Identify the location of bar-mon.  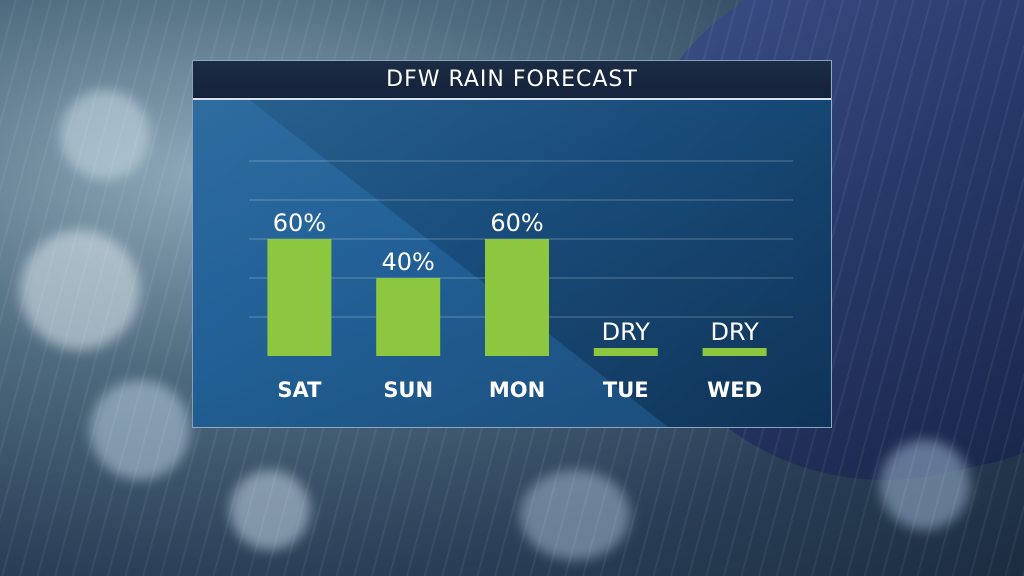
(517, 297).